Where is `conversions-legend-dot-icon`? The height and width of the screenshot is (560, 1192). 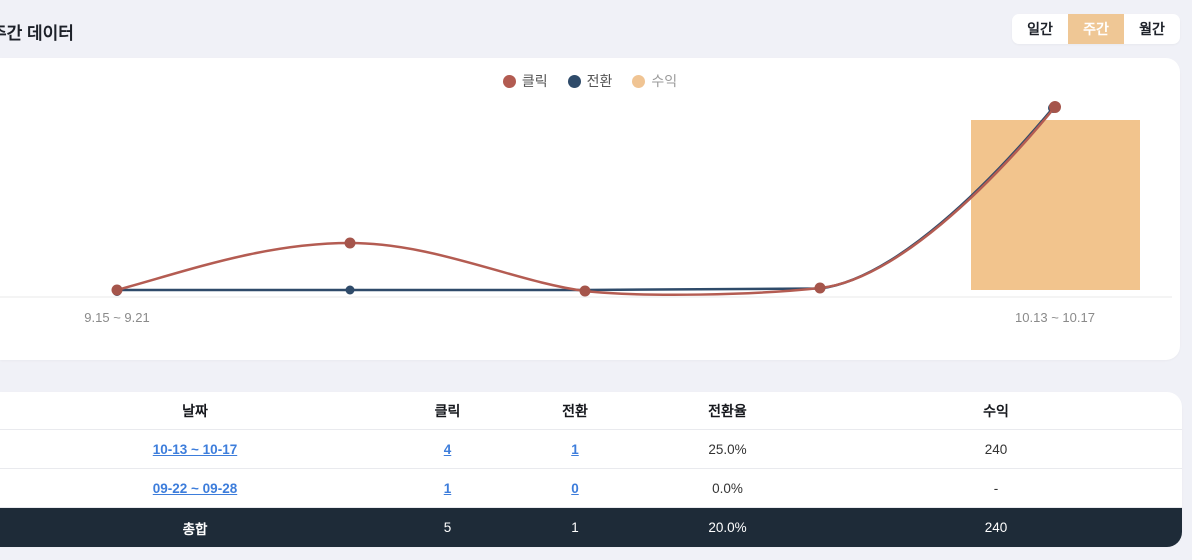 conversions-legend-dot-icon is located at coordinates (574, 81).